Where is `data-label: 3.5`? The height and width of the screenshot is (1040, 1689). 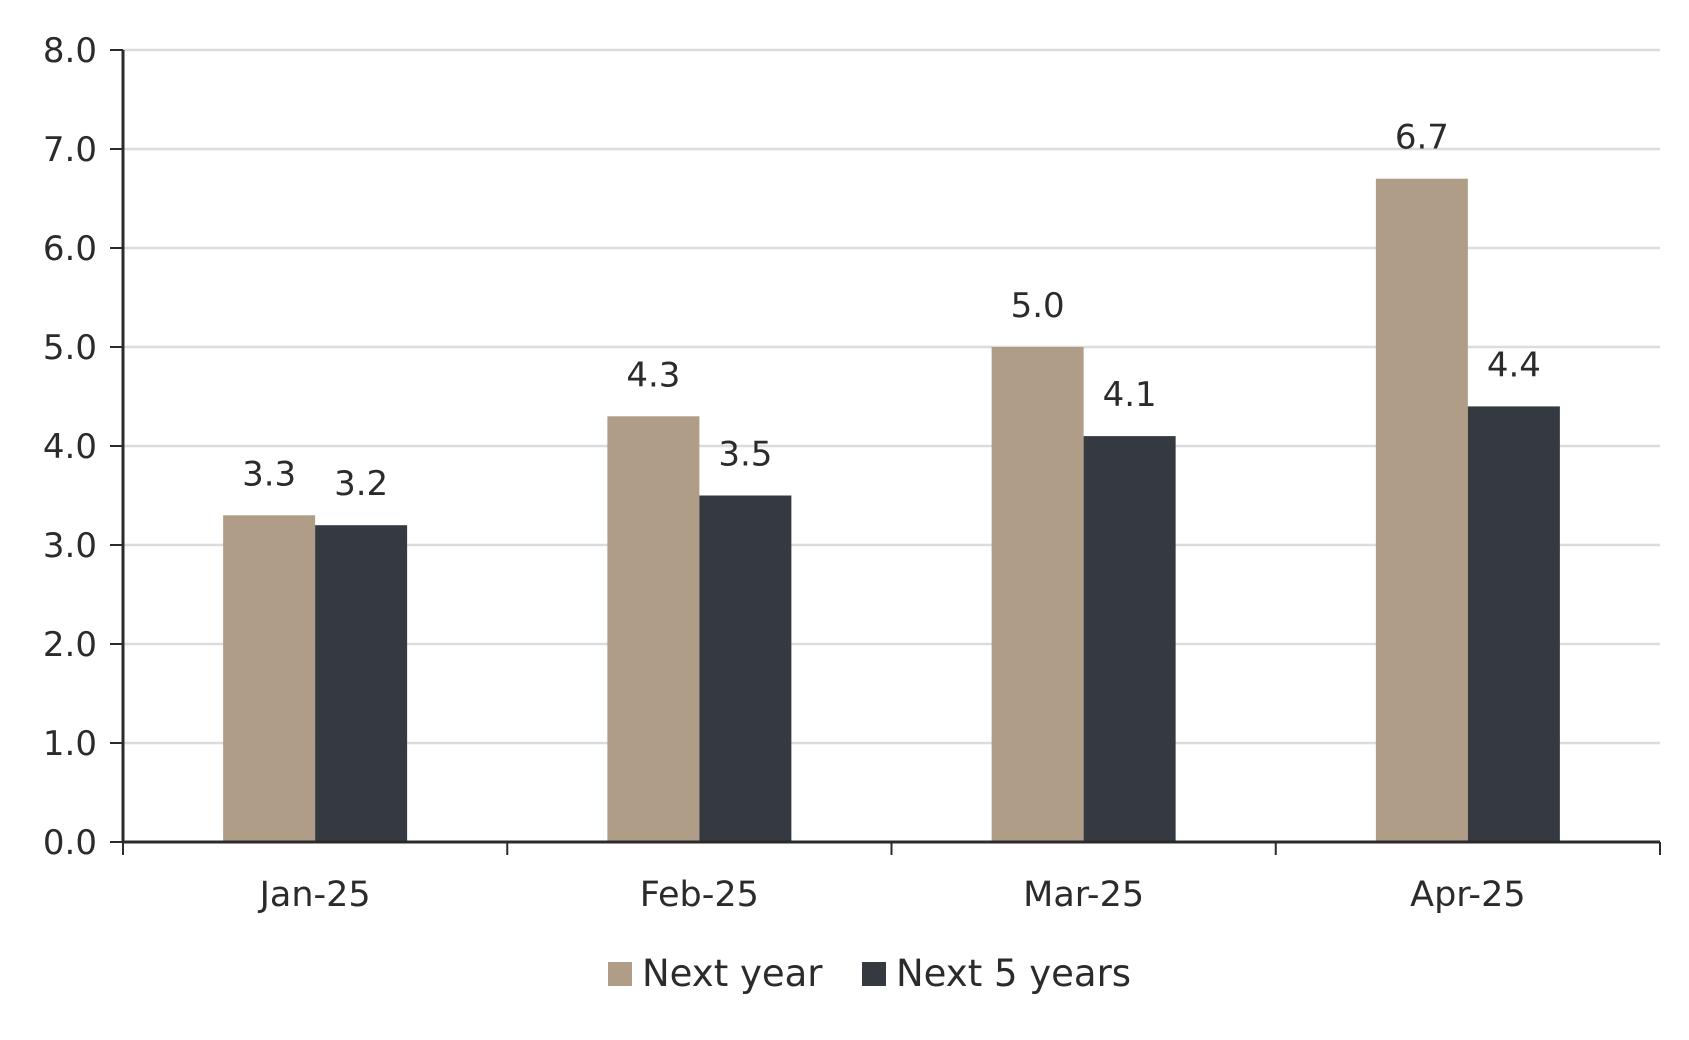
data-label: 3.5 is located at coordinates (745, 455).